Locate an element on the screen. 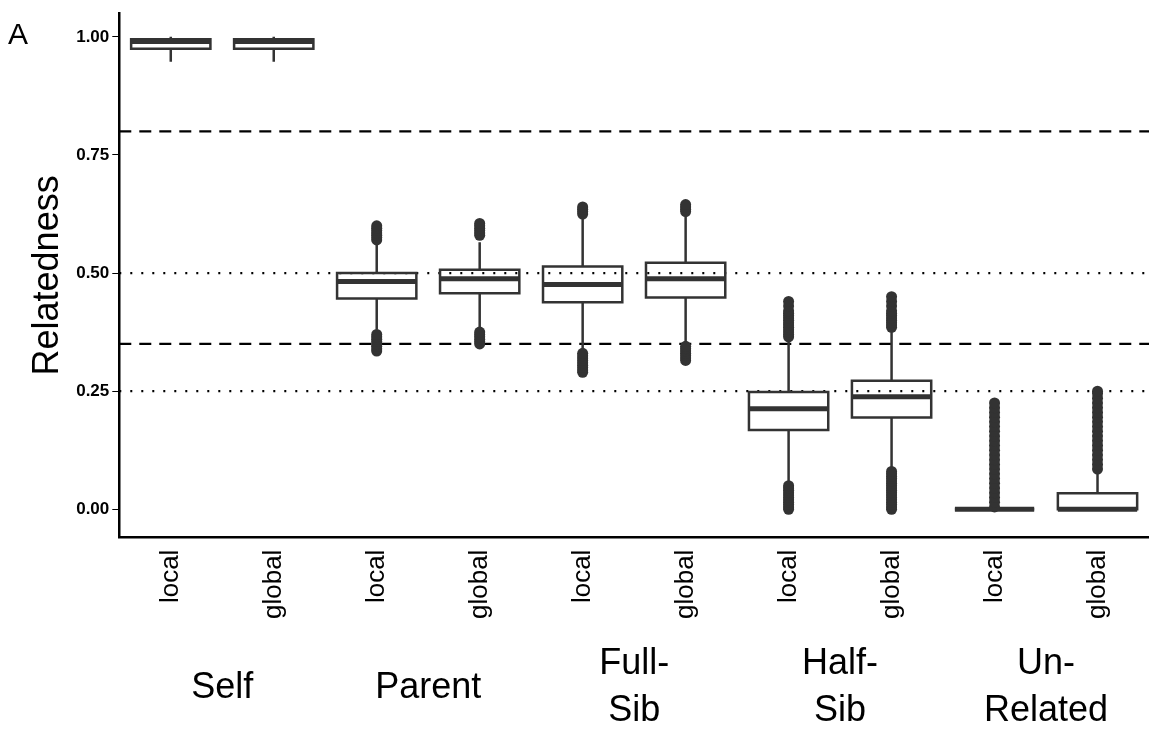 This screenshot has width=1149, height=731. text: Self is located at coordinates (223, 685).